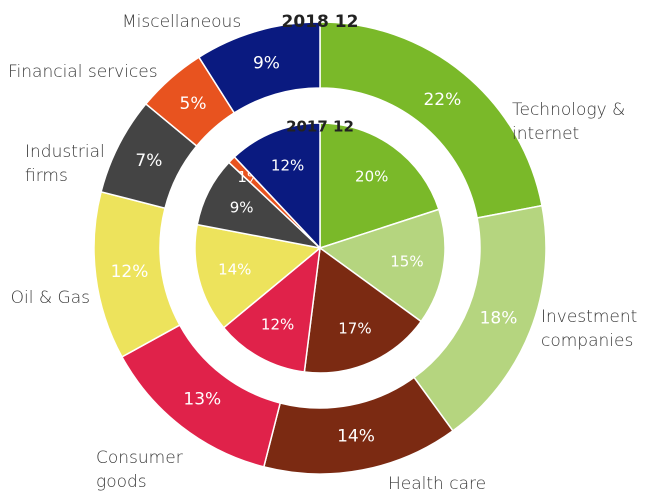 The width and height of the screenshot is (651, 497). I want to click on category-label: Industrial firms, so click(65, 164).